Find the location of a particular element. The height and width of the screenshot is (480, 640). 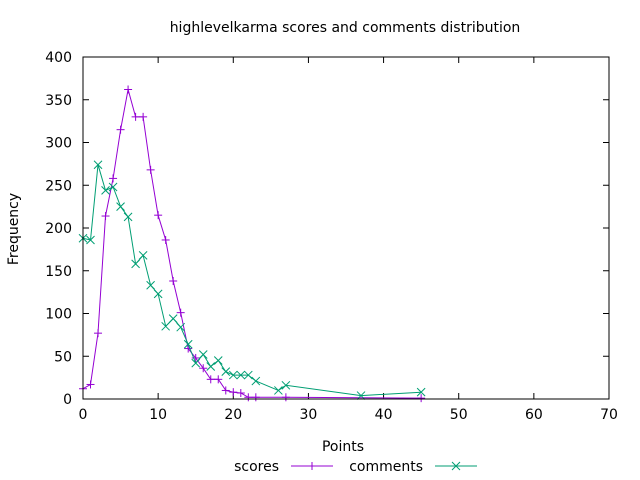

x-tick-label: 20 is located at coordinates (233, 415).